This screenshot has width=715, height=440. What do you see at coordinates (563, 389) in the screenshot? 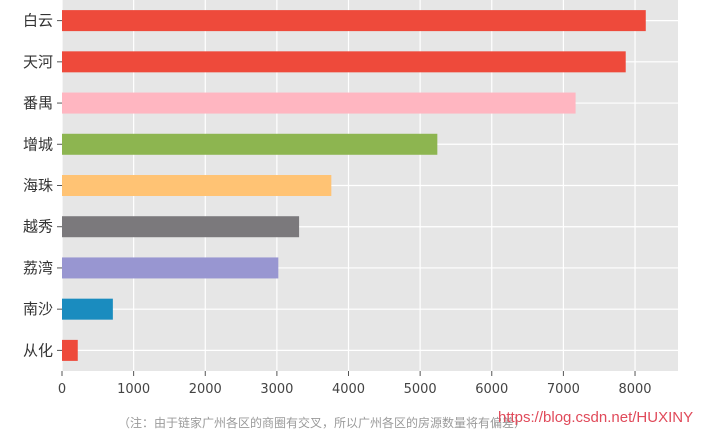
I see `x-tick-label: 7000` at bounding box center [563, 389].